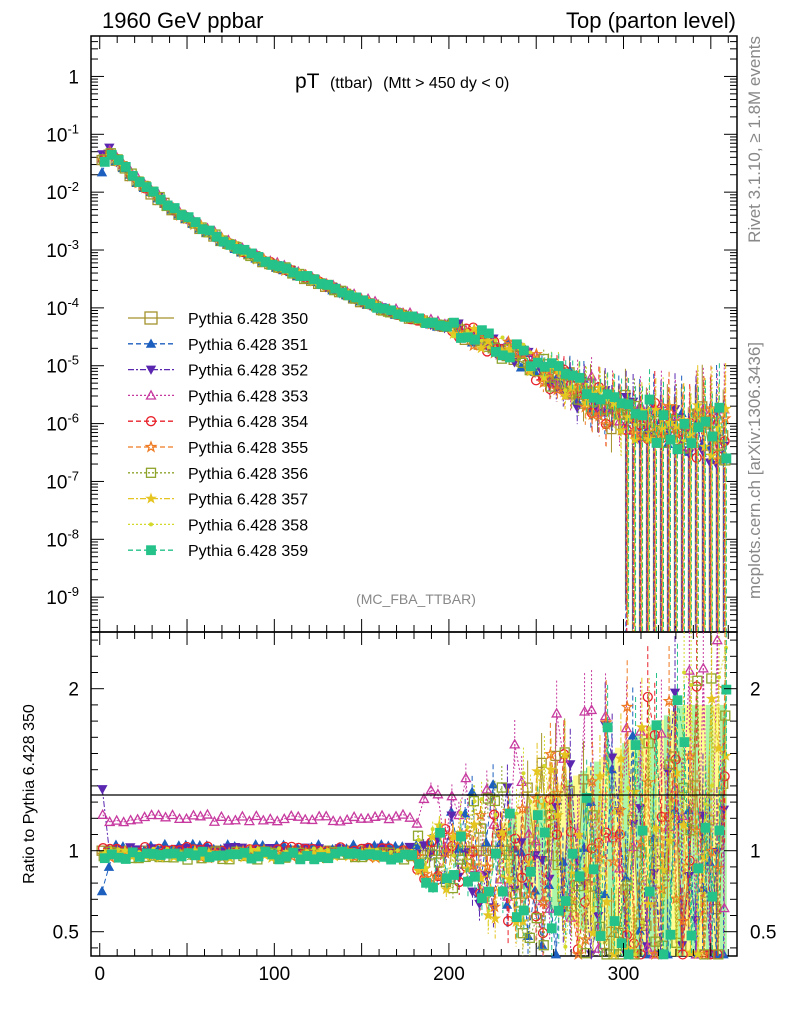 Image resolution: width=786 pixels, height=1024 pixels. What do you see at coordinates (248, 345) in the screenshot?
I see `legend-label: Pythia 6.428 351` at bounding box center [248, 345].